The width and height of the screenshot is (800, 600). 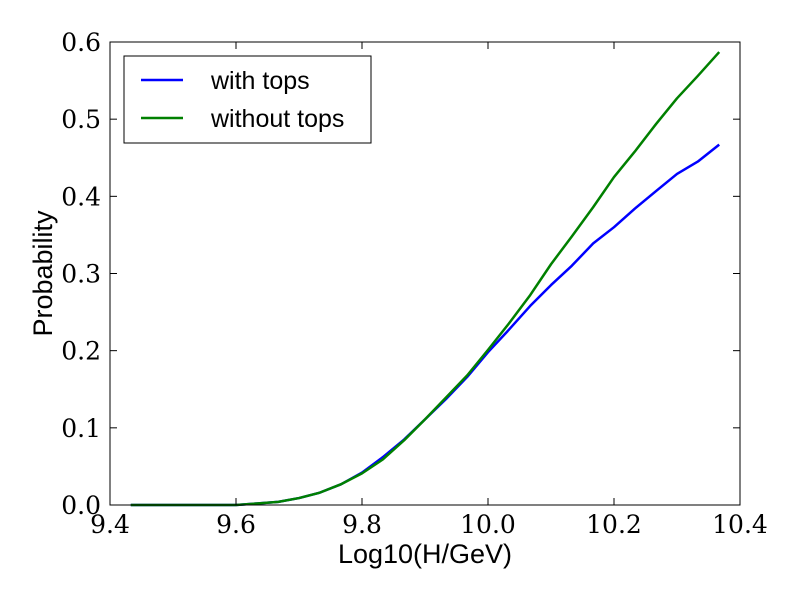 I want to click on x-tick-label: 9.6, so click(x=236, y=524).